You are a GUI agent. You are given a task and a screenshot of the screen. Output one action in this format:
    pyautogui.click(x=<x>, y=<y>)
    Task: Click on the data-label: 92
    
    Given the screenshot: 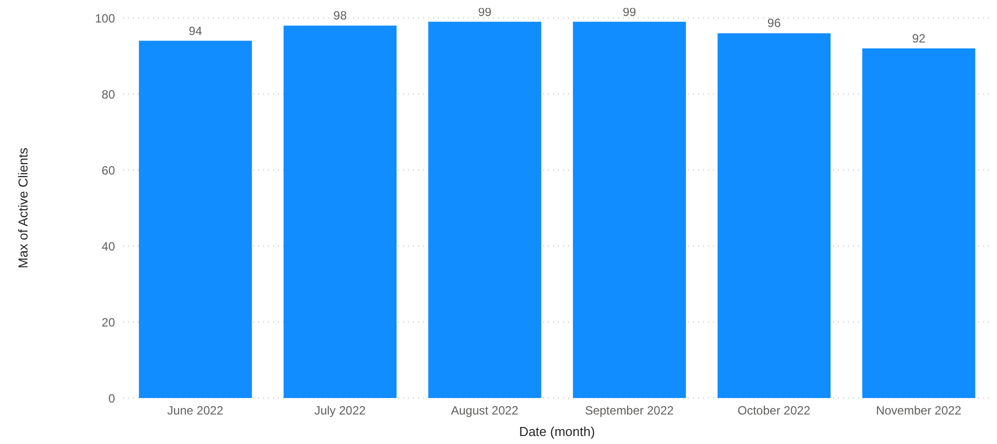 What is the action you would take?
    pyautogui.click(x=919, y=38)
    